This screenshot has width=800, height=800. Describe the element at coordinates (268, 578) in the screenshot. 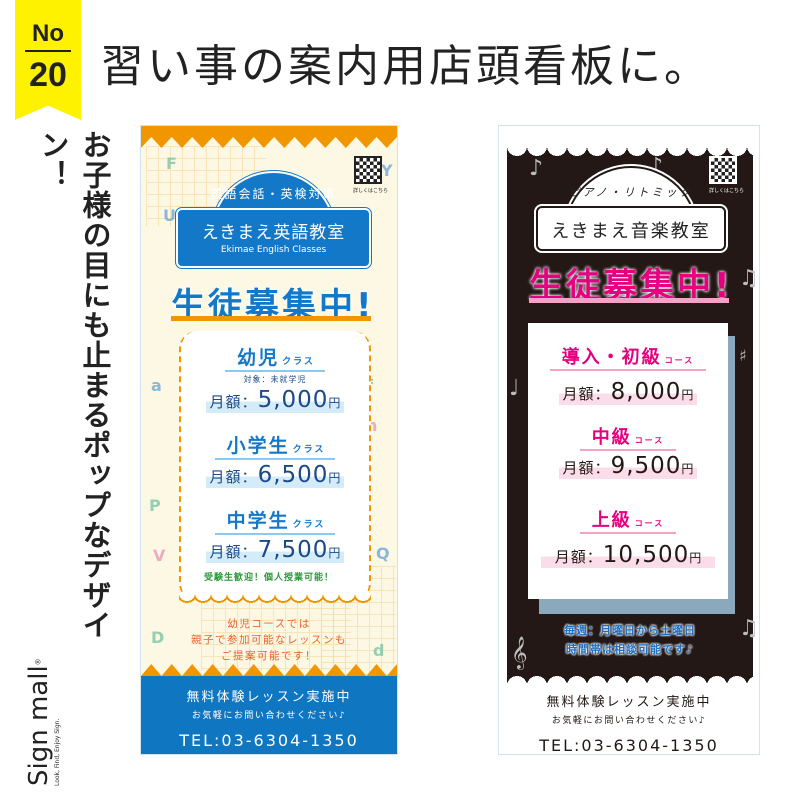

I see `exam-note: 受験生歓迎！個人授業可能！` at that location.